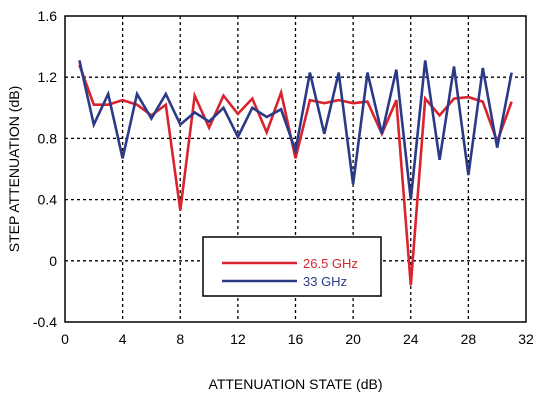 The image size is (541, 395). What do you see at coordinates (330, 263) in the screenshot?
I see `legend-label: 26.5 GHz` at bounding box center [330, 263].